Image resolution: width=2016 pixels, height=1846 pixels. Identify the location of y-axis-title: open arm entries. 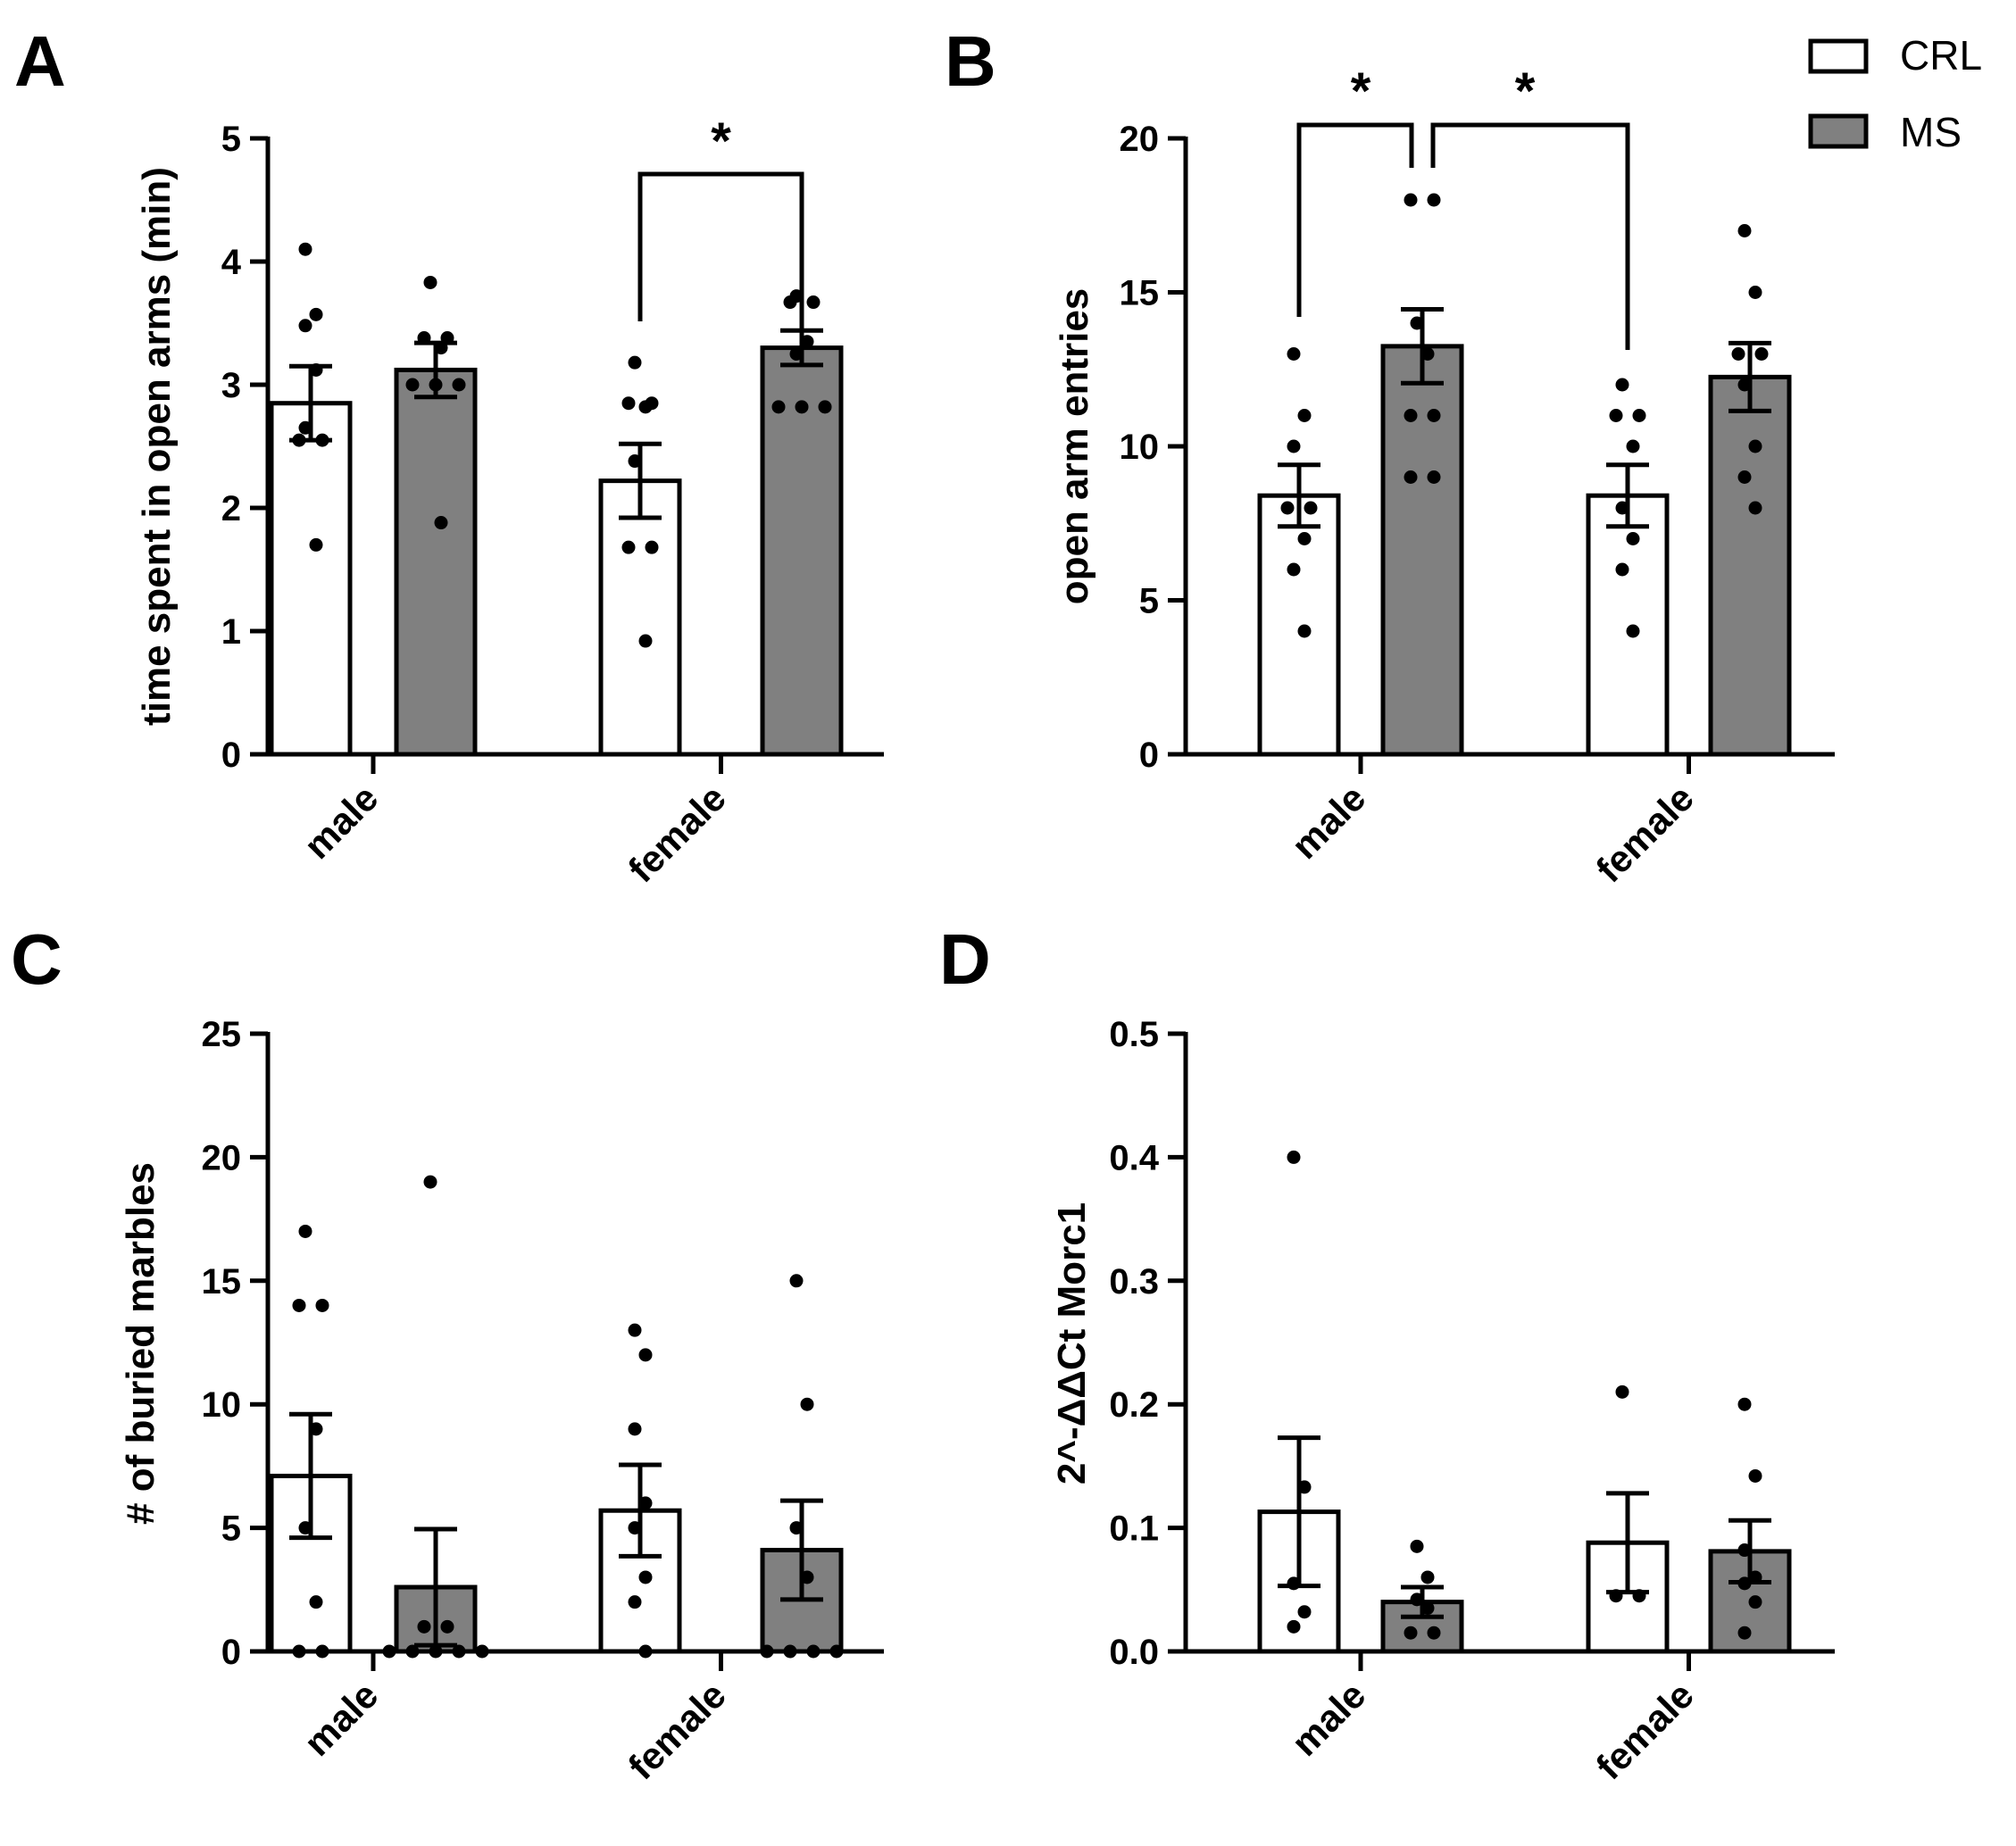
(1074, 446).